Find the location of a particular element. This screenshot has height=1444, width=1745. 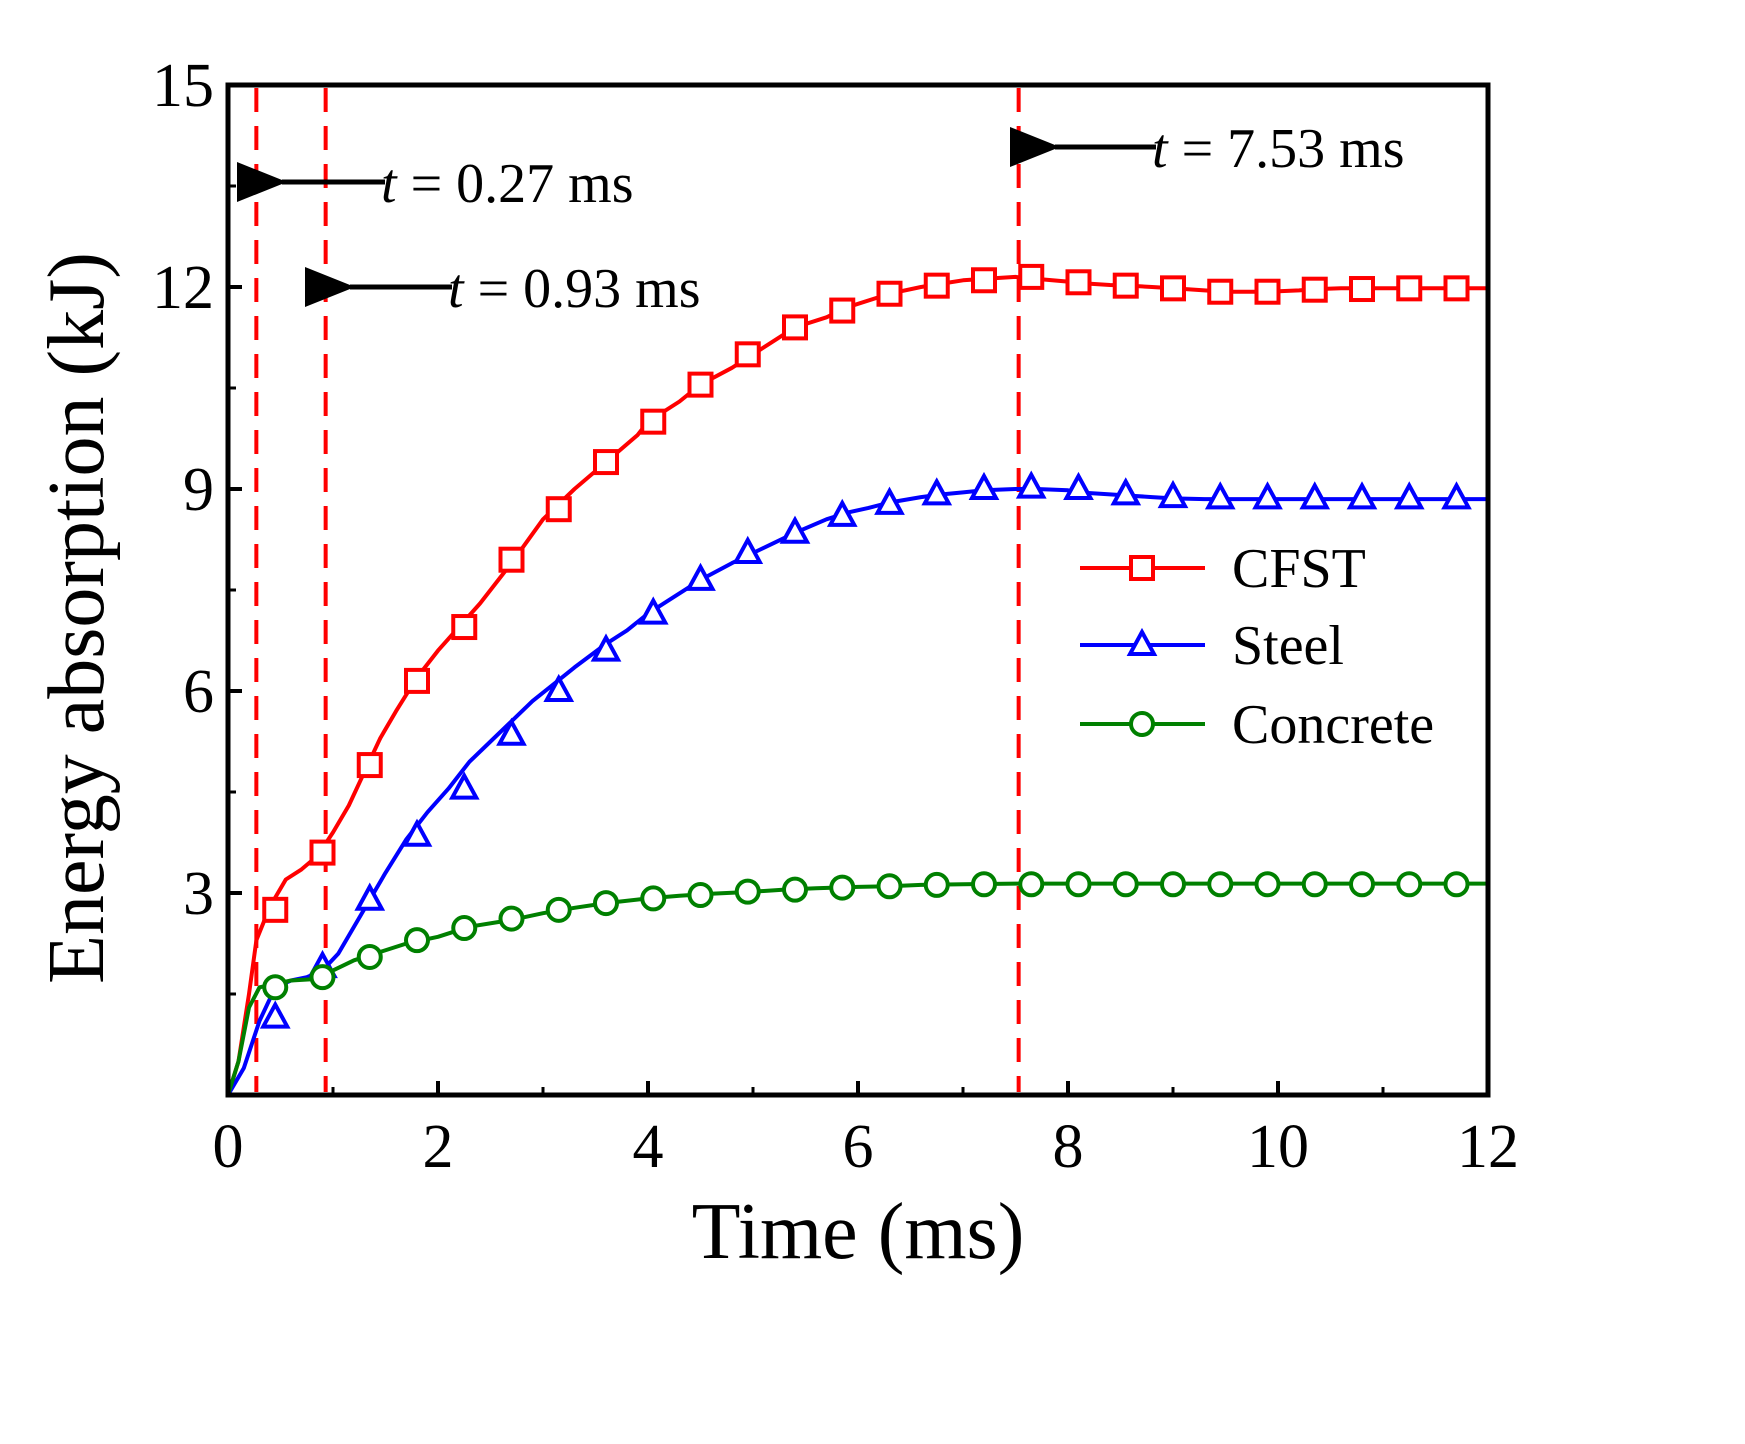

x-tick-label: 8 is located at coordinates (1068, 1147).